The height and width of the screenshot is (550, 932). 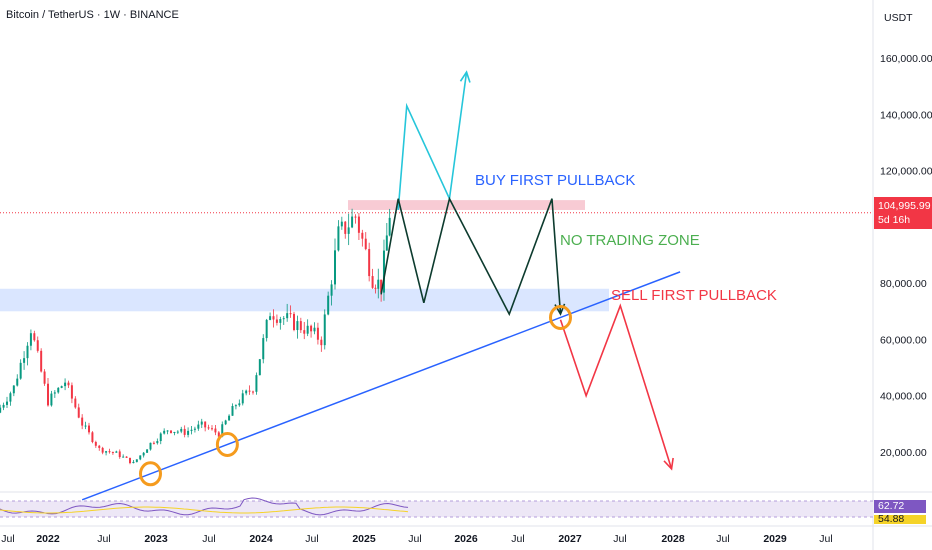 What do you see at coordinates (903, 213) in the screenshot?
I see `last-price-badge: 104,995.99 5d 16h` at bounding box center [903, 213].